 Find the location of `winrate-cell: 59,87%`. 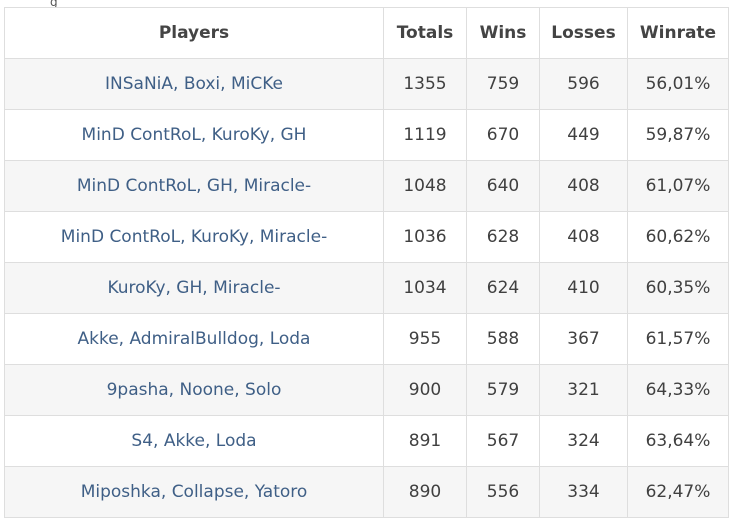

winrate-cell: 59,87% is located at coordinates (678, 135).